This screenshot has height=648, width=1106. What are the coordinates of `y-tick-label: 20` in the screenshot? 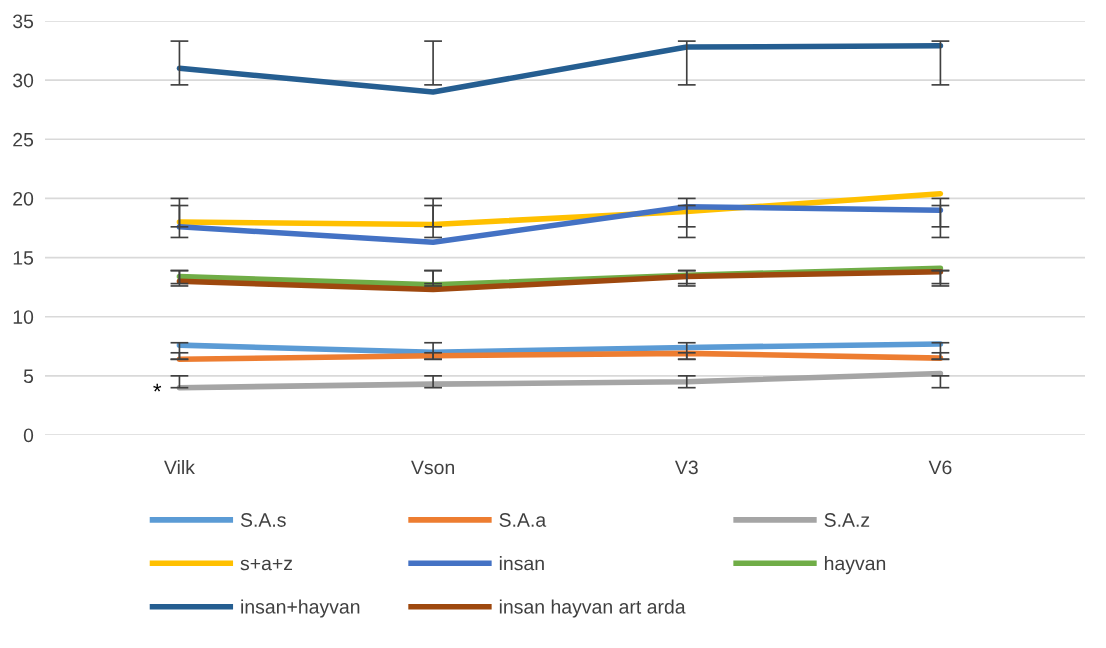 It's located at (23, 198).